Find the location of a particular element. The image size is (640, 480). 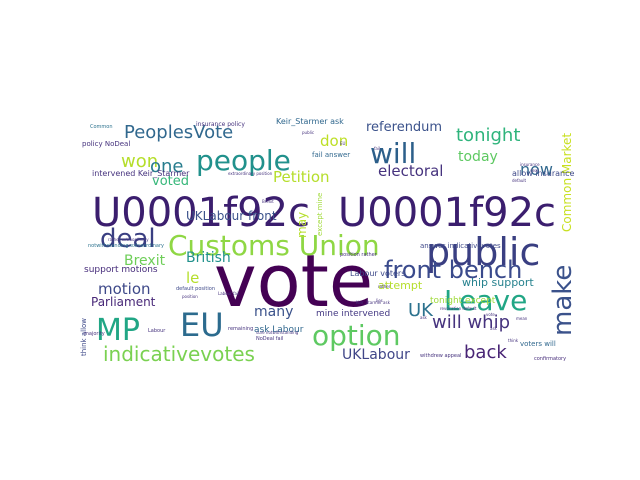

cloud-word: ask Labour is located at coordinates (279, 330).